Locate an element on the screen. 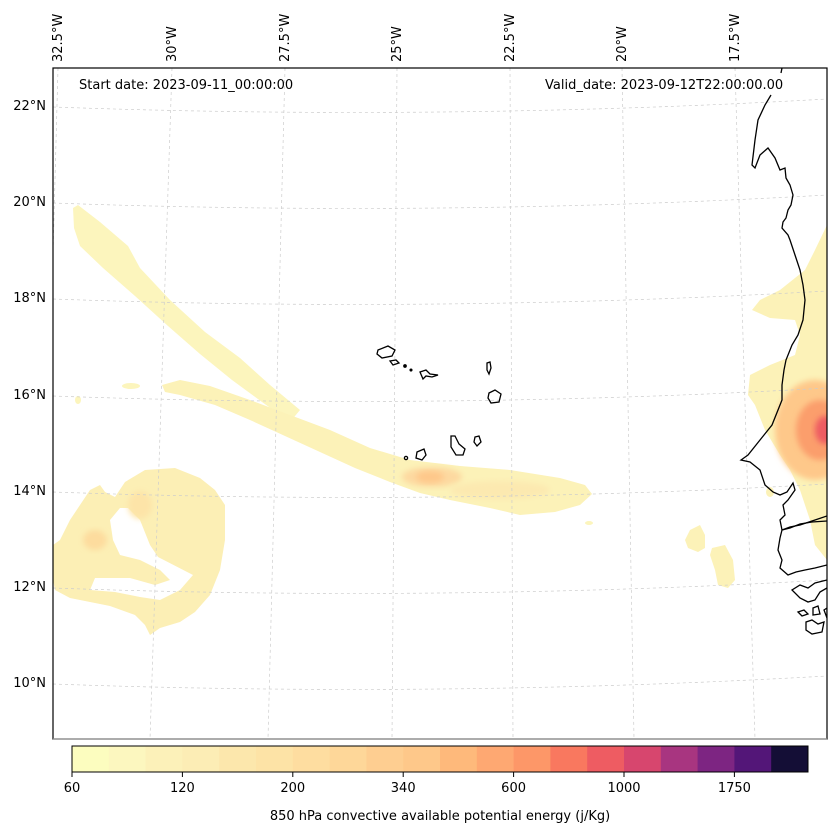 Image resolution: width=837 pixels, height=840 pixels. island-maio is located at coordinates (477, 441).